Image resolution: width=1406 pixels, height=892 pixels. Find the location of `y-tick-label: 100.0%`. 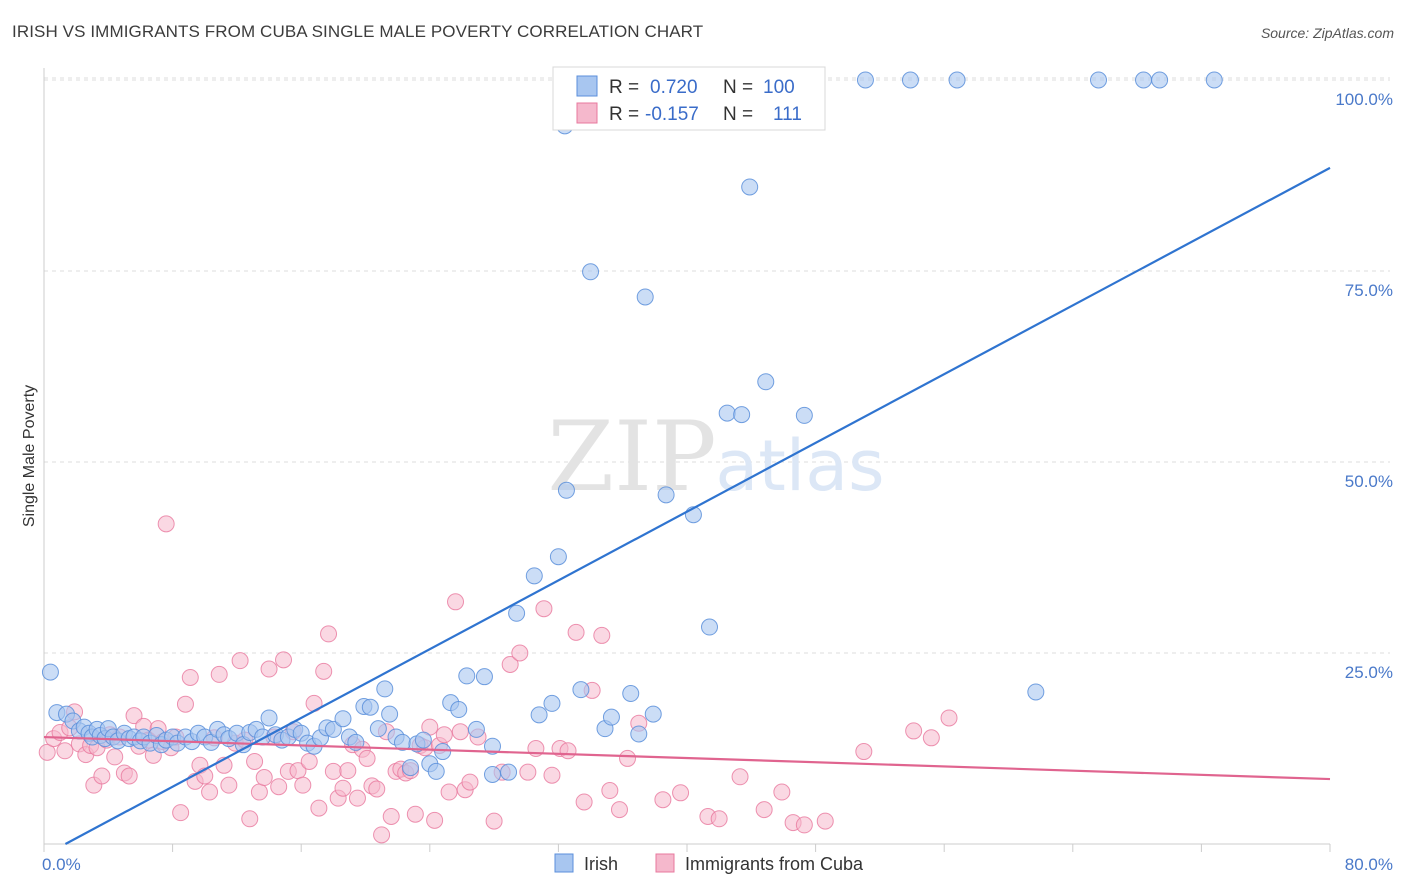

y-tick-label: 100.0% is located at coordinates (1364, 99).